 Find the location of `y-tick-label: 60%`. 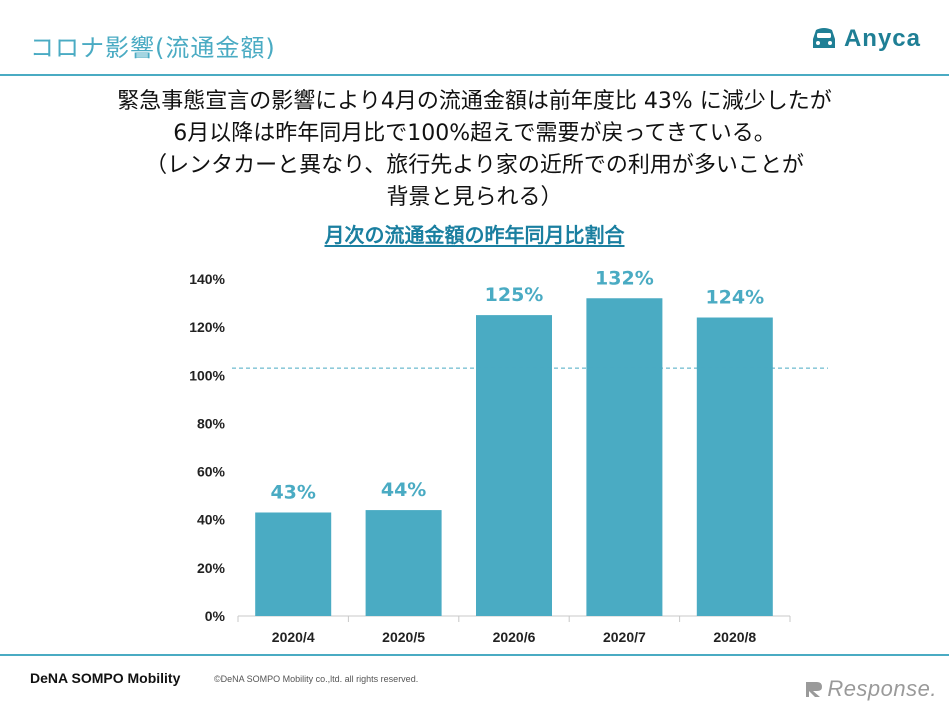

y-tick-label: 60% is located at coordinates (211, 472).